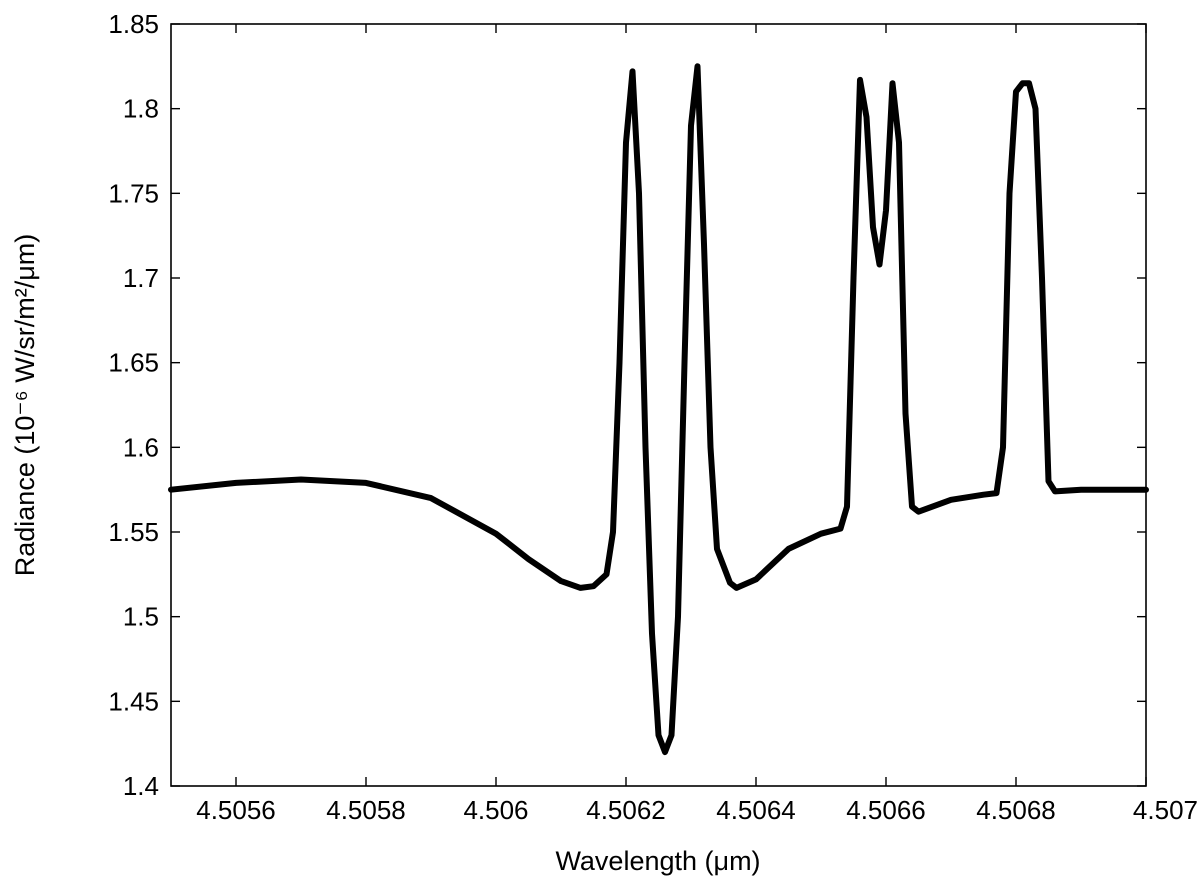 This screenshot has height=886, width=1200. Describe the element at coordinates (141, 786) in the screenshot. I see `y-tick-label: 1.4` at that location.